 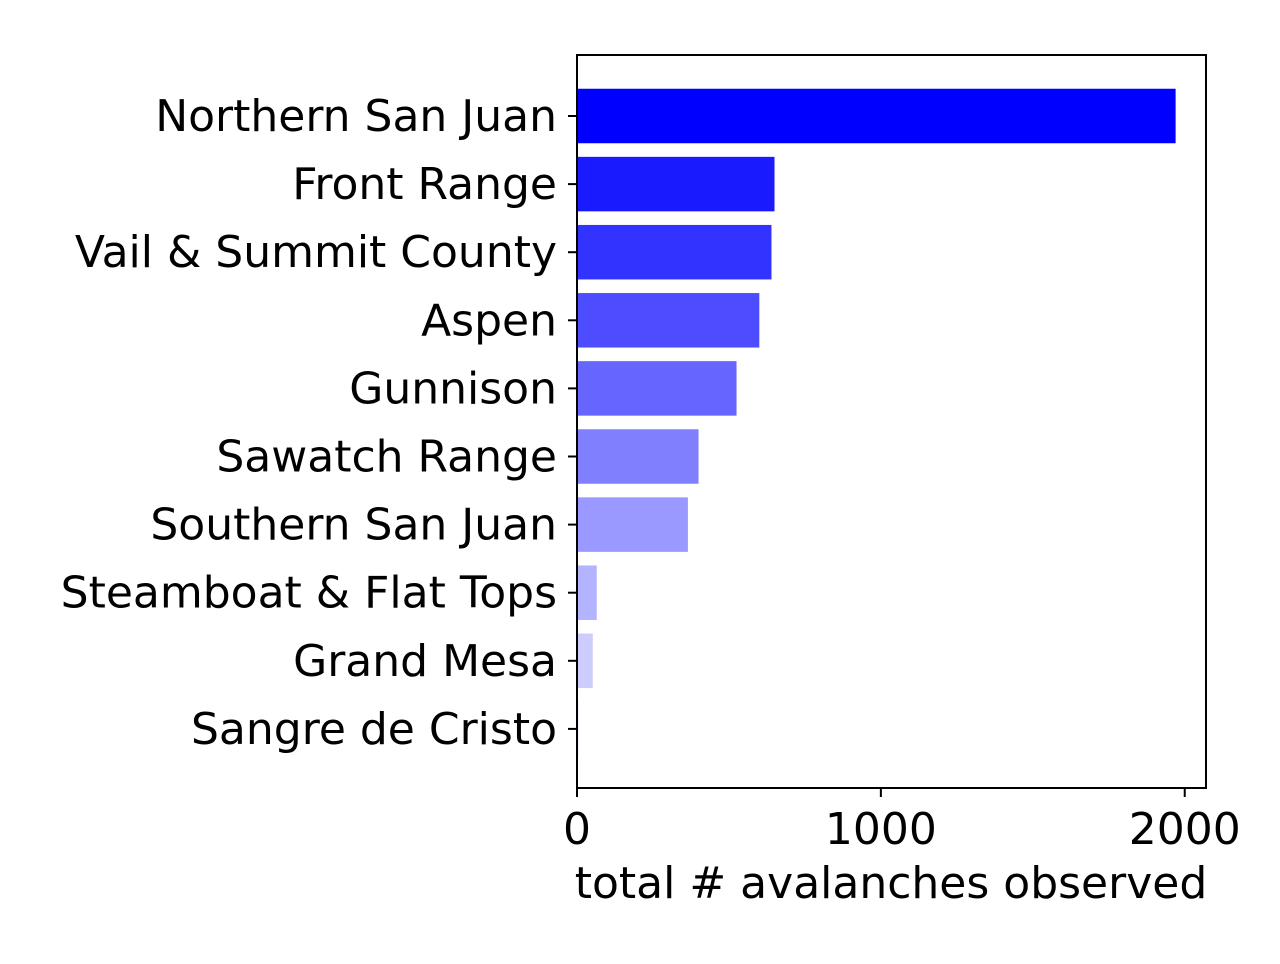 What do you see at coordinates (881, 829) in the screenshot?
I see `x-tick-label-1000: 1000` at bounding box center [881, 829].